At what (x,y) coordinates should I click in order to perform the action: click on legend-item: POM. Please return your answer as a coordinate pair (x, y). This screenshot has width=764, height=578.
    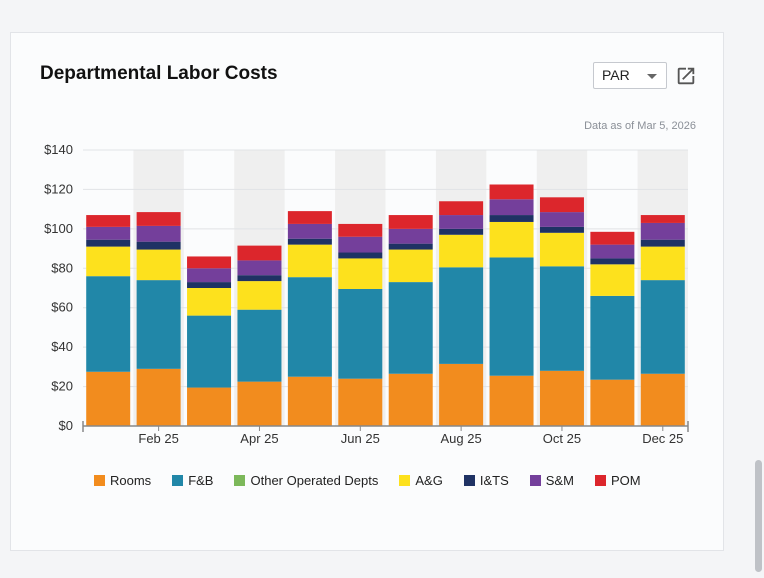
    Looking at the image, I should click on (617, 480).